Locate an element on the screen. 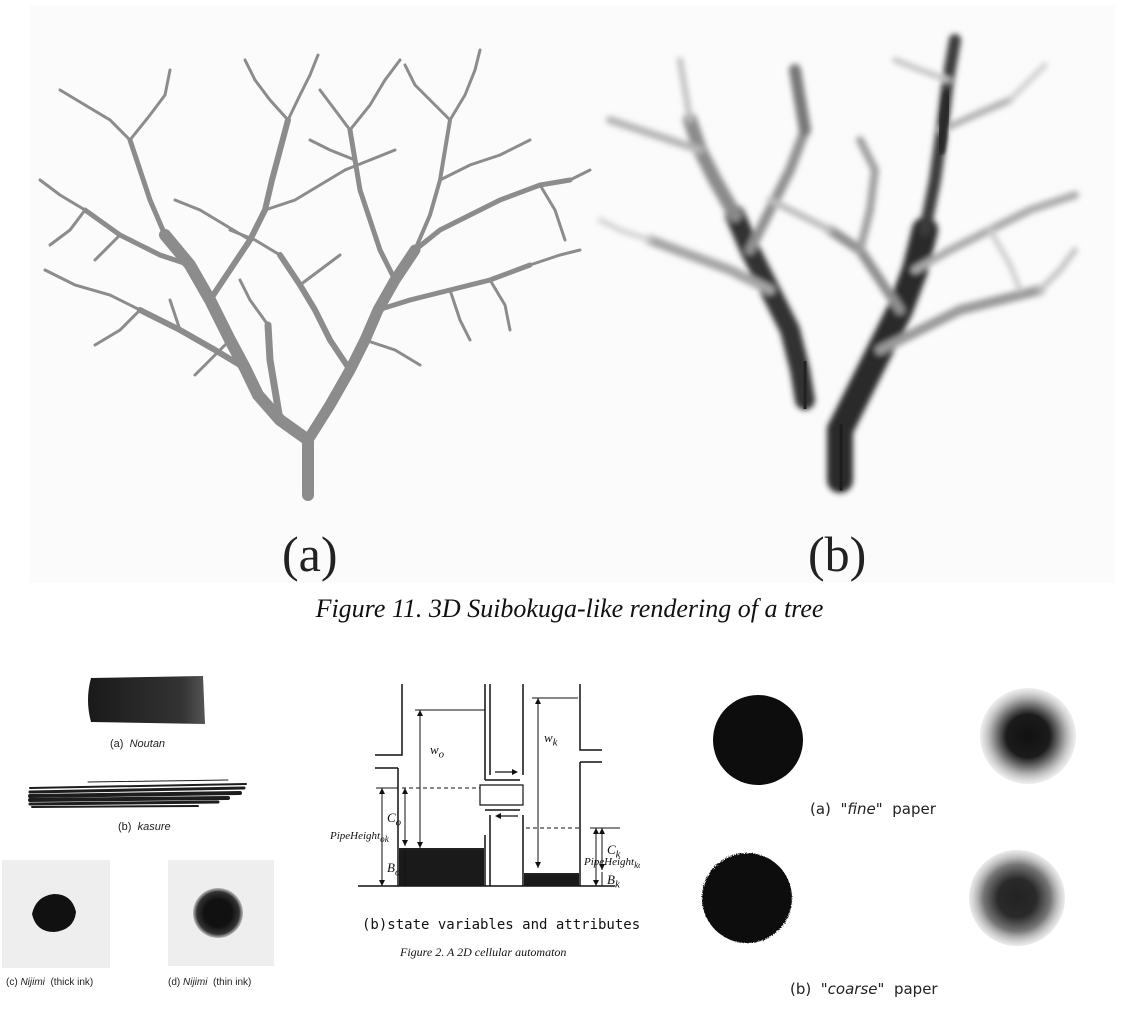 Image resolution: width=1139 pixels, height=1017 pixels. label-b-o: Bo is located at coordinates (394, 869).